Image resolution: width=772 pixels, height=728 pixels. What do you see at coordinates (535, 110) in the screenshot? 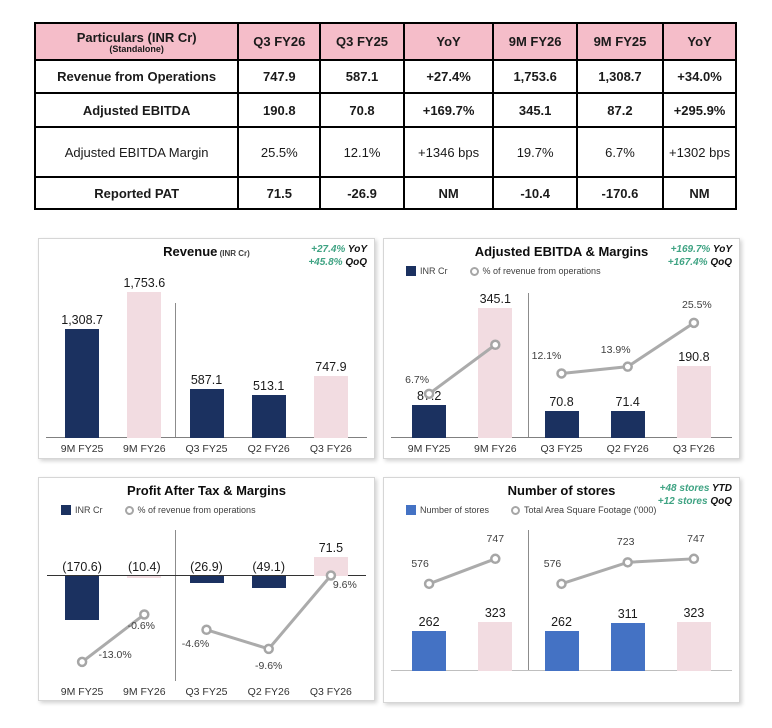
I see `table-cell: 345.1` at bounding box center [535, 110].